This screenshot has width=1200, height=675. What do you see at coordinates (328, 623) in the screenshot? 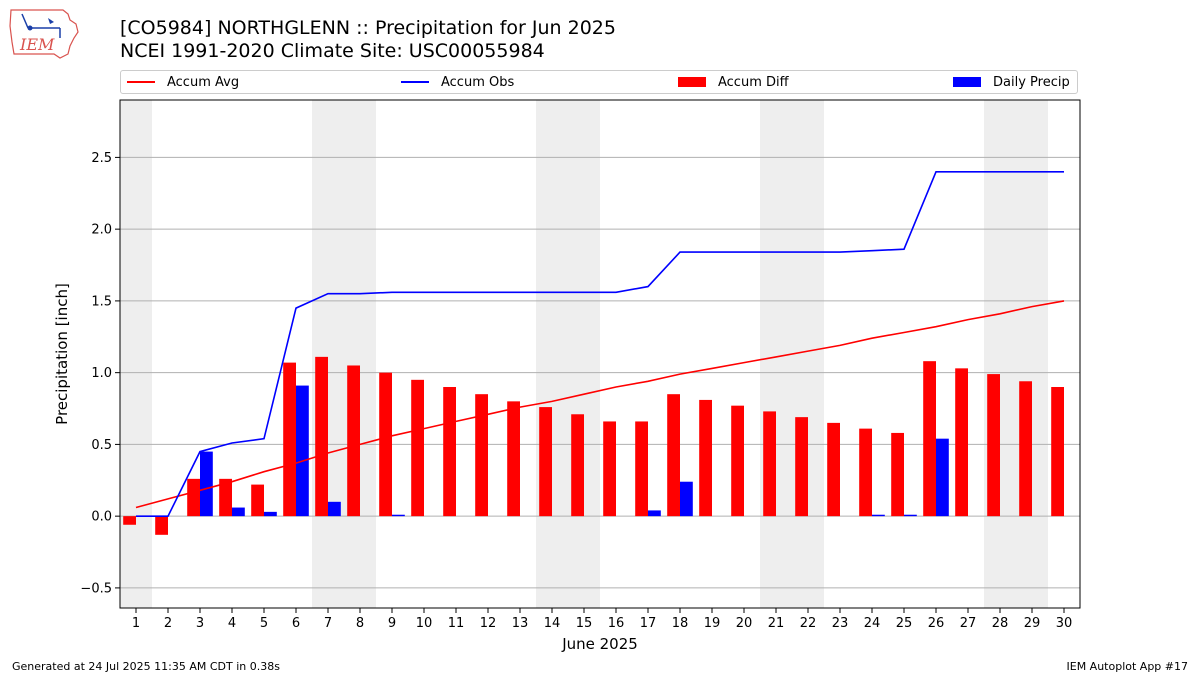
I see `x-tick-label: 7` at bounding box center [328, 623].